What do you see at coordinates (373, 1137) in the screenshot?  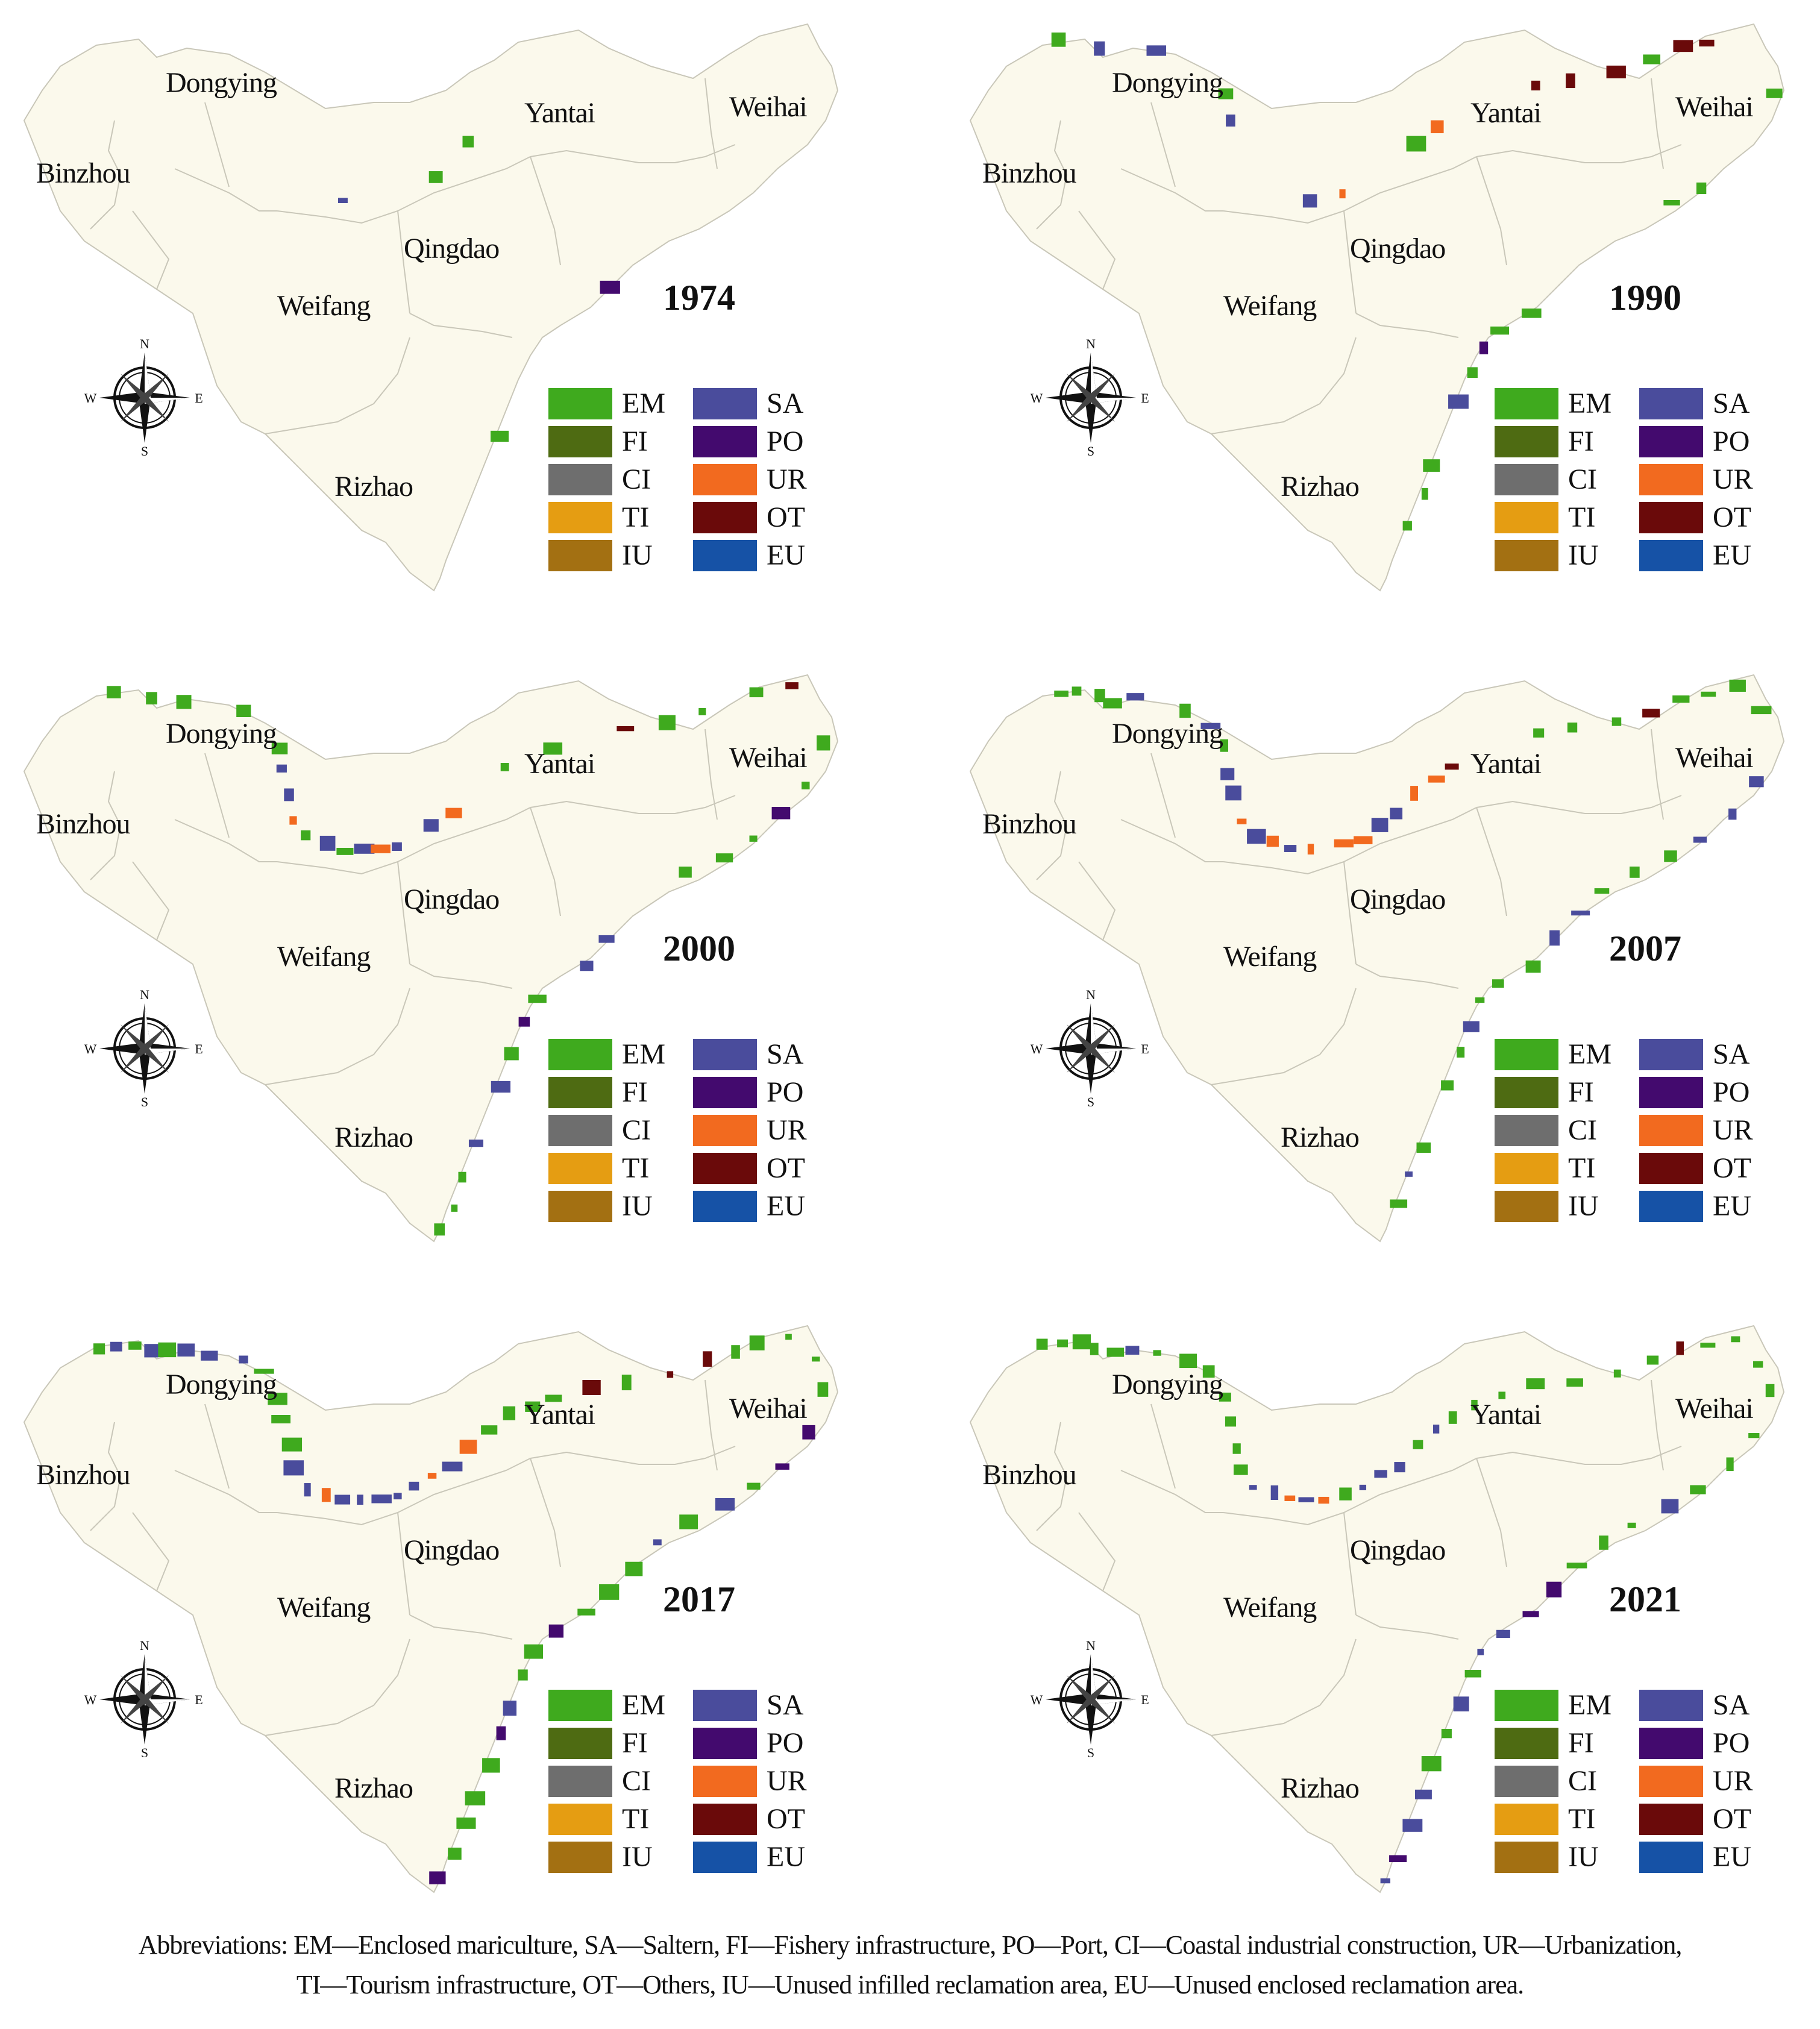 I see `city-label-rizhao: Rizhao` at bounding box center [373, 1137].